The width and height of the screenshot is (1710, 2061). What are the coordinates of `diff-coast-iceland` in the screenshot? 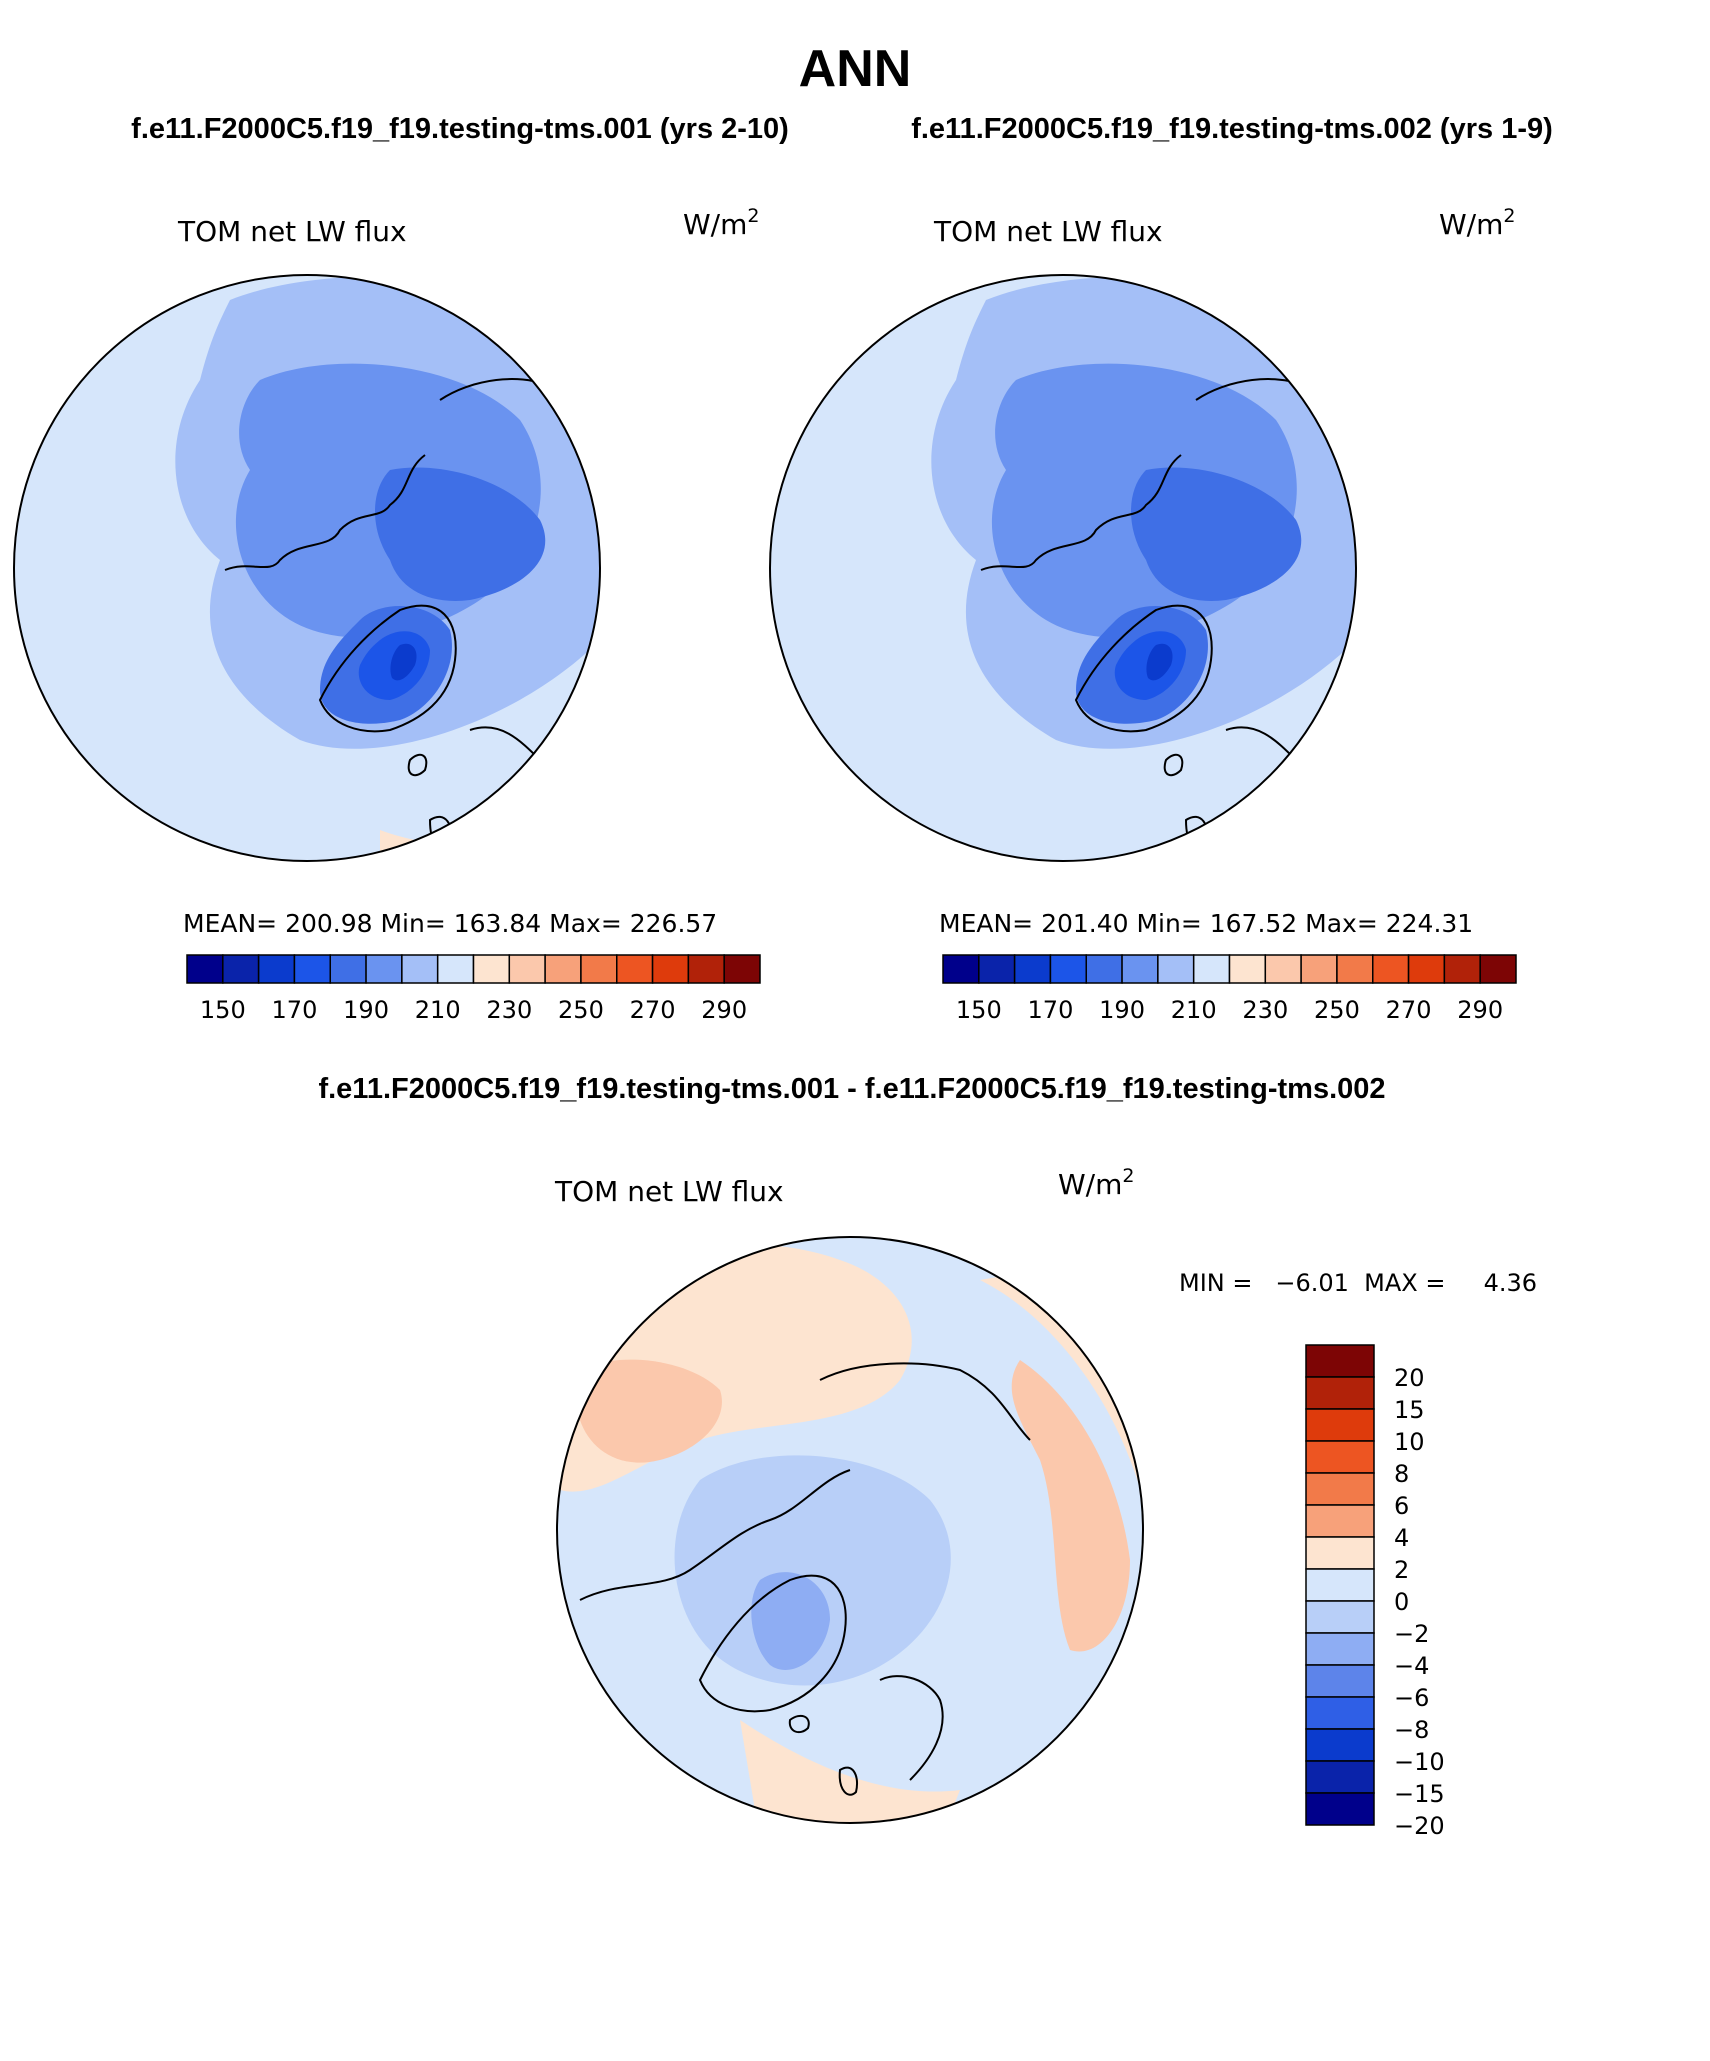 It's located at (799, 1724).